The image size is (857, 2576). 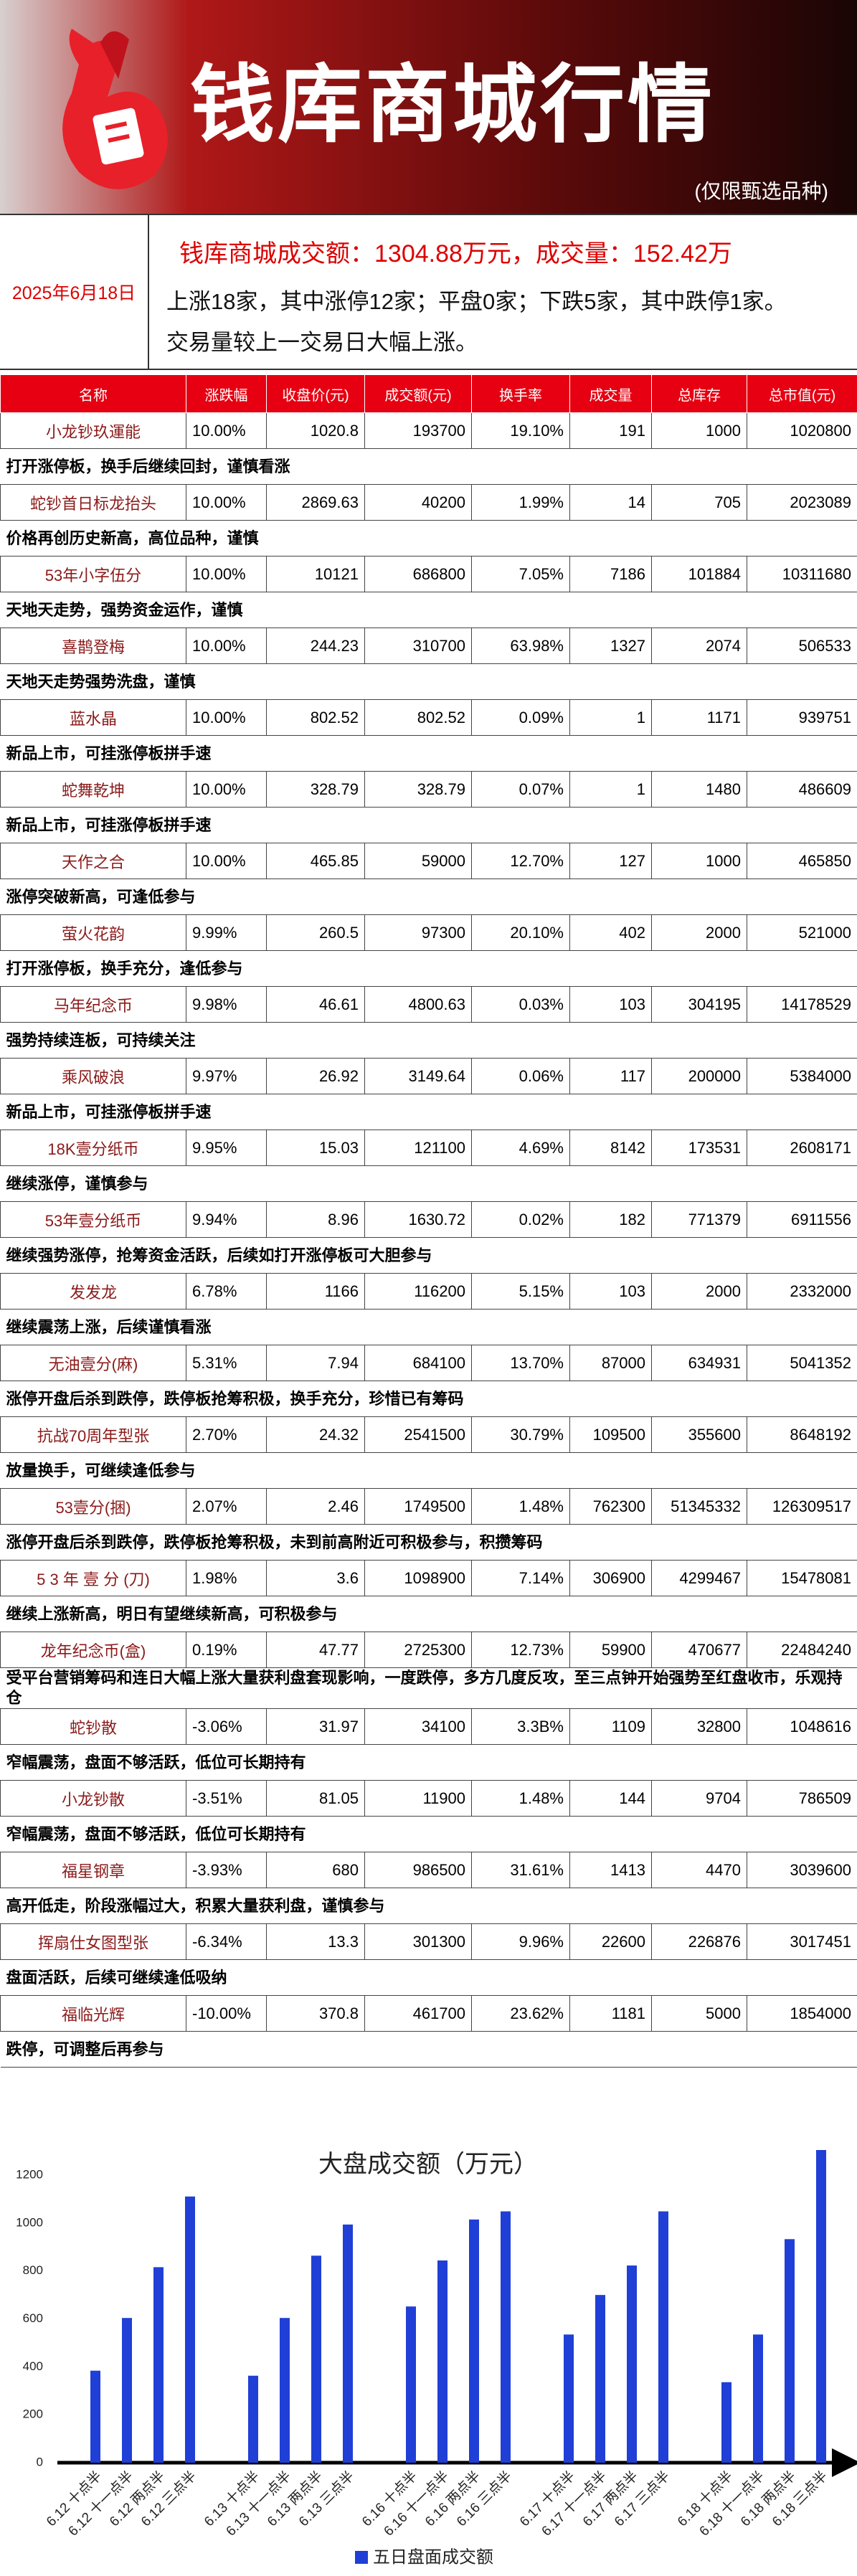 What do you see at coordinates (520, 2013) in the screenshot?
I see `cell: 23.62%` at bounding box center [520, 2013].